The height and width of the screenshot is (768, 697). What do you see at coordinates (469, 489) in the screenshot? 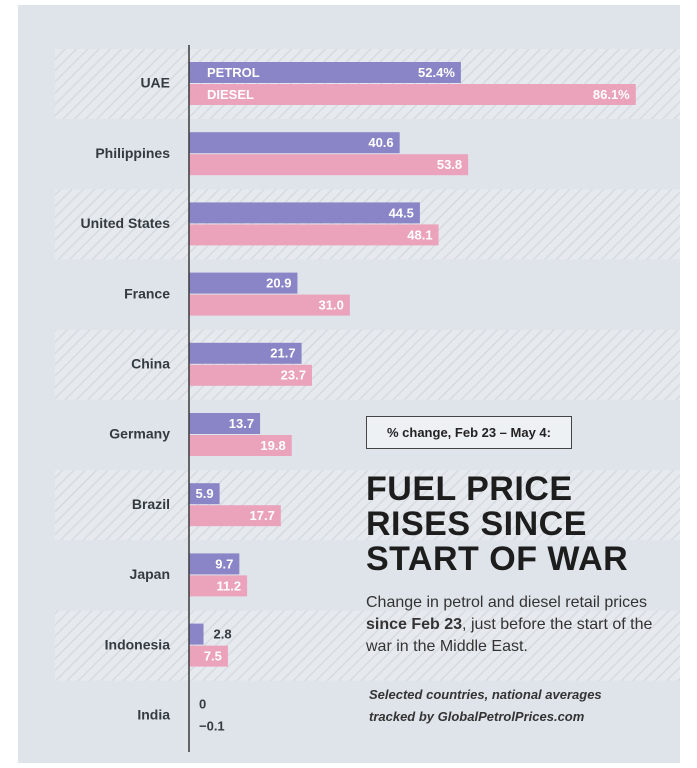
I see `title-line: FUEL PRICE` at bounding box center [469, 489].